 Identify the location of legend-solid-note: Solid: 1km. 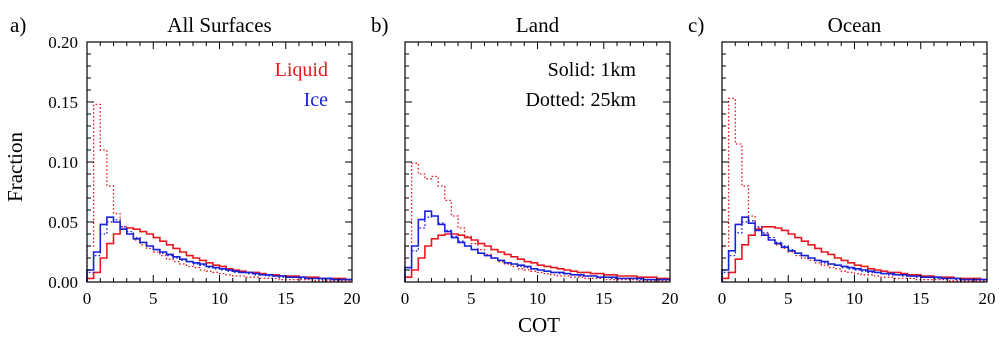
(592, 70).